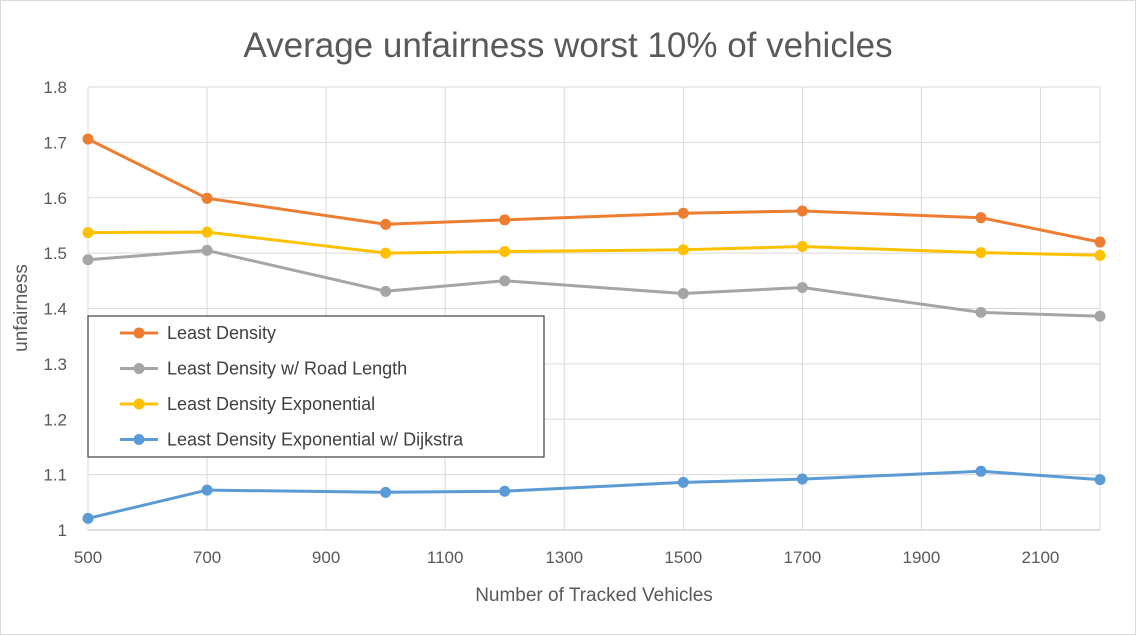  I want to click on y-tick-label: 1.1, so click(55, 475).